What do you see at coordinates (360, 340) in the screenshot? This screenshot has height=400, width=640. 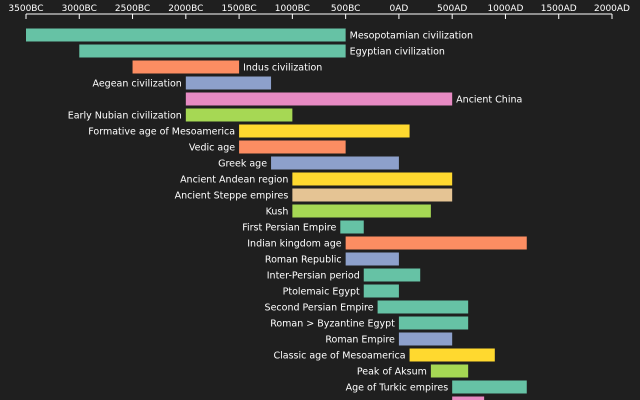 I see `bar-label: Roman Empire` at bounding box center [360, 340].